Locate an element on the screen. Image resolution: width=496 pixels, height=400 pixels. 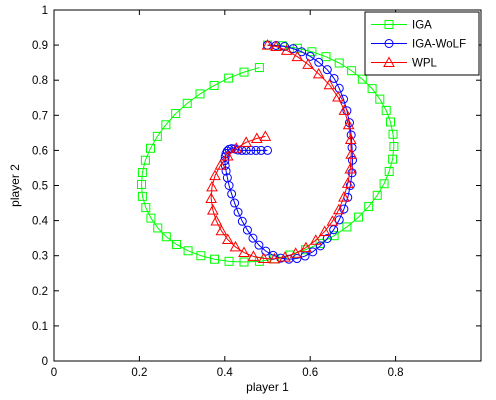
series-line is located at coordinates (288, 152).